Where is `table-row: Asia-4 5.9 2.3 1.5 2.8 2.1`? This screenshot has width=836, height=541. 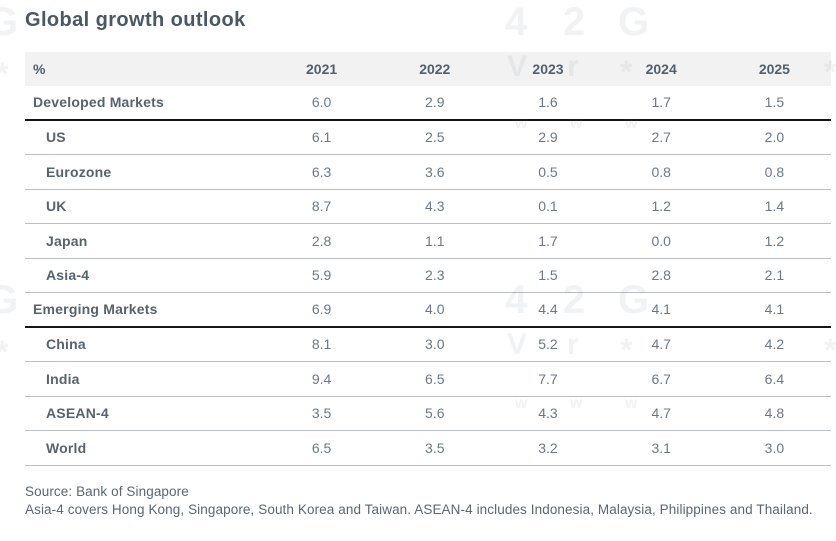 table-row: Asia-4 5.9 2.3 1.5 2.8 2.1 is located at coordinates (428, 276).